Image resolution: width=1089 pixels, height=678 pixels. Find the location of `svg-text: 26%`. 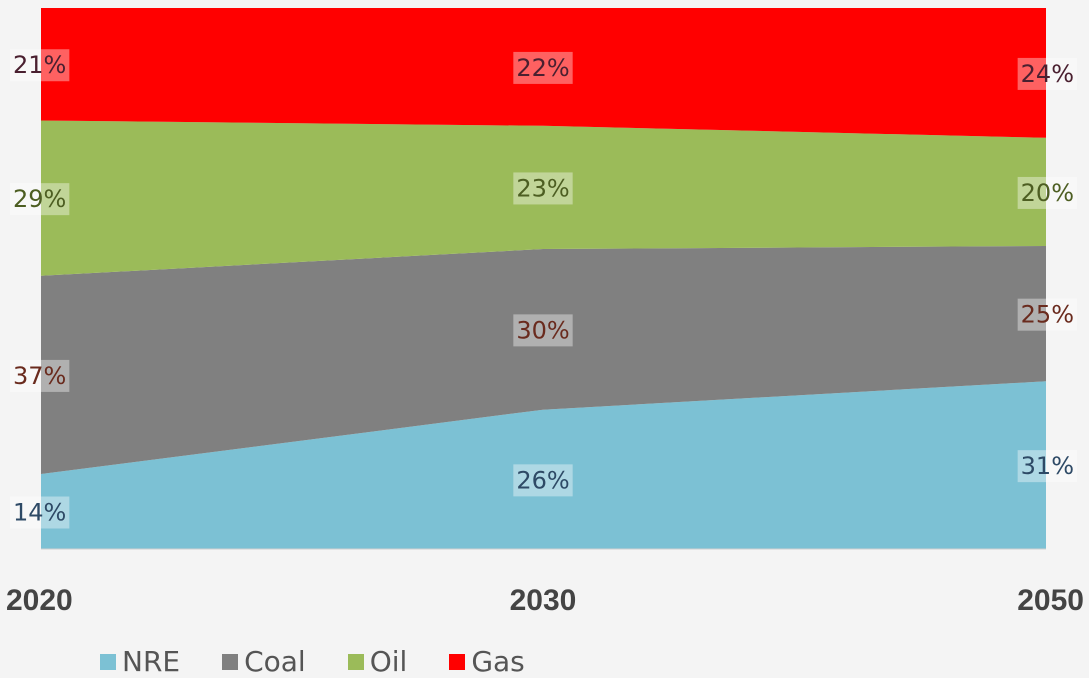

svg-text: 26% is located at coordinates (542, 480).